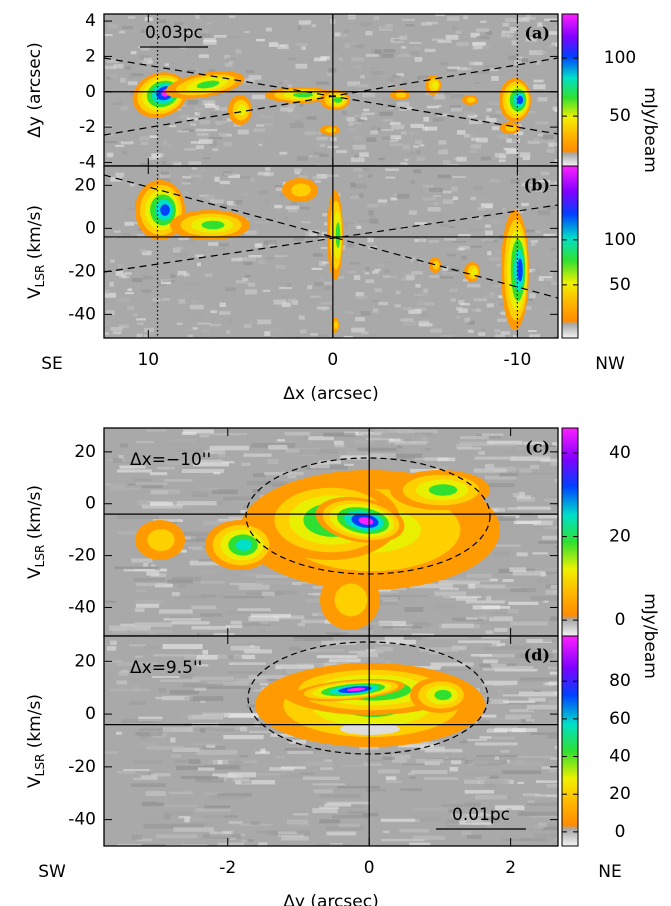  I want to click on annotation: Δx=−10'', so click(170, 460).